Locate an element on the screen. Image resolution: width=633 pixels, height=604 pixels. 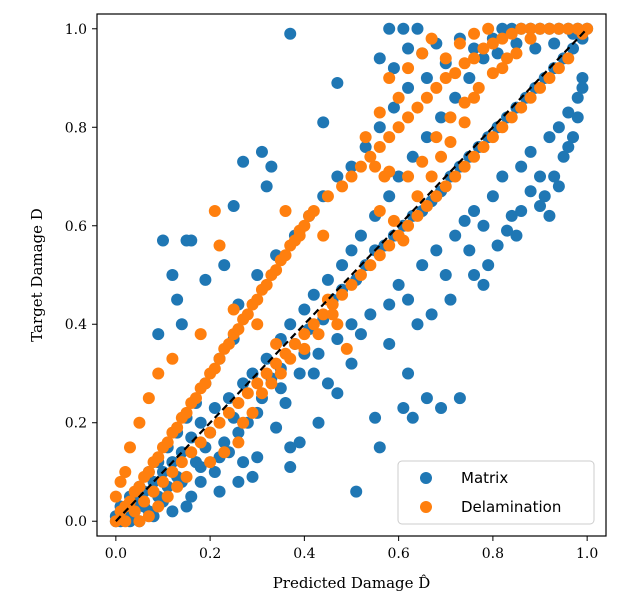
y-tick-label: 1.0 is located at coordinates (76, 30).